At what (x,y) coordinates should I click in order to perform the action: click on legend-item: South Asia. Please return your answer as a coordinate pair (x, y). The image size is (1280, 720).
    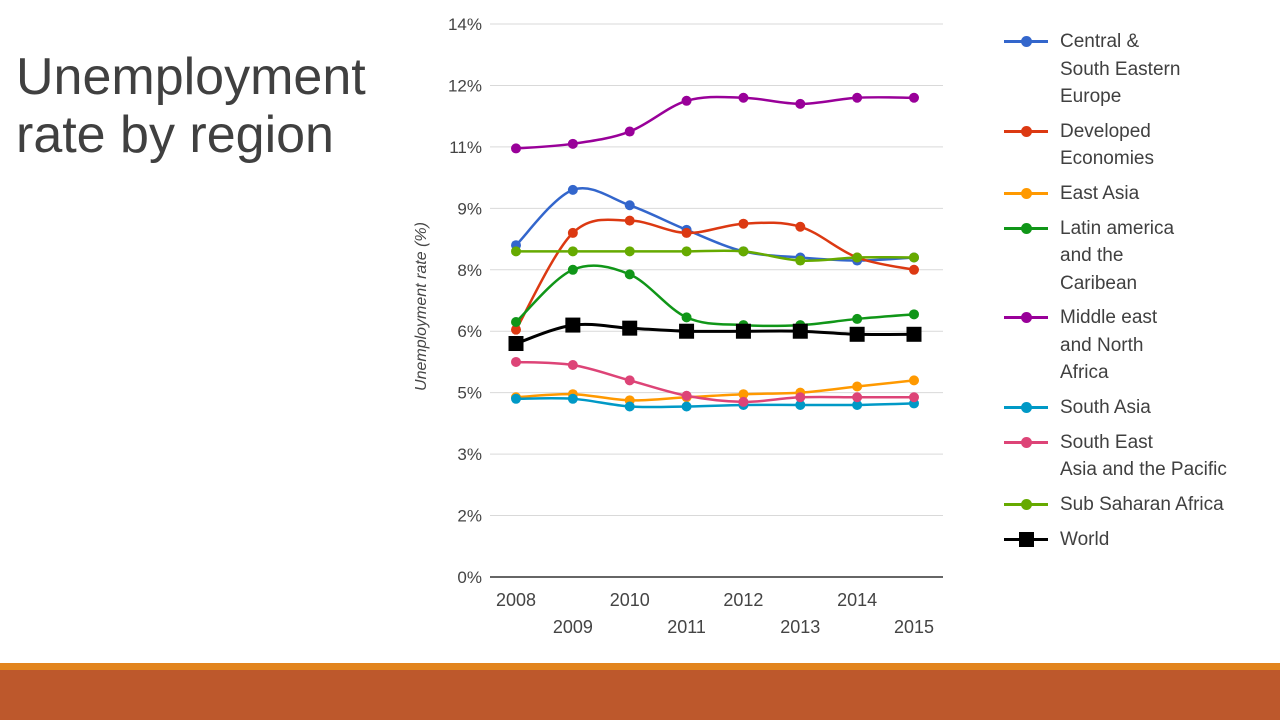
    Looking at the image, I should click on (1139, 408).